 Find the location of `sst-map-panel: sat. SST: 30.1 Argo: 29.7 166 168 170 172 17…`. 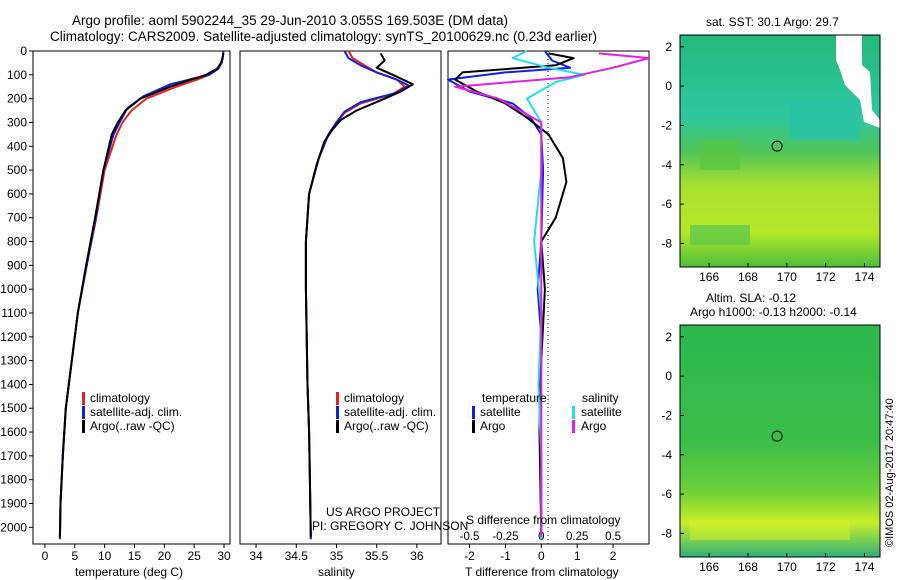

sst-map-panel: sat. SST: 30.1 Argo: 29.7 166 168 170 172 17… is located at coordinates (771, 149).